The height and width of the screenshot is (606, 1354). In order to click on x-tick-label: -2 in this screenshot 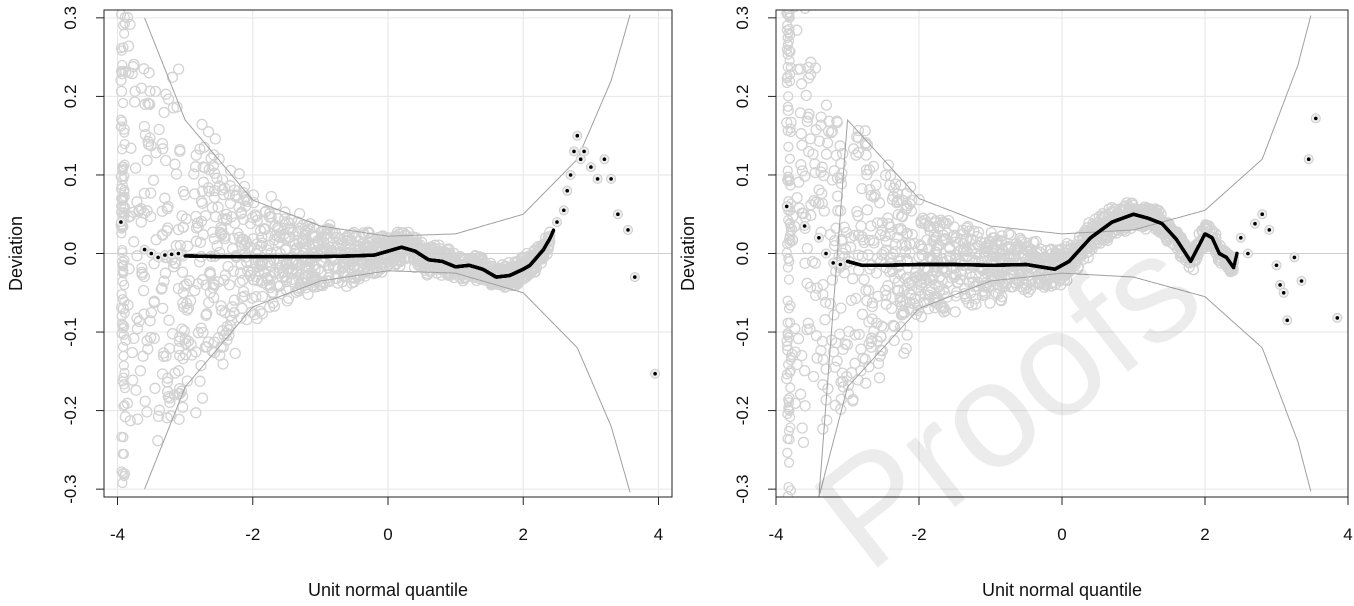, I will do `click(918, 534)`.